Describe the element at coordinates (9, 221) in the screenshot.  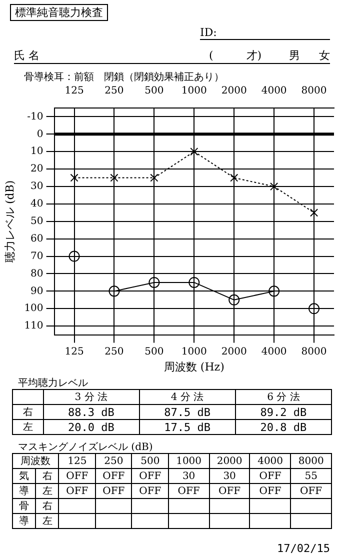
I see `y-axis-title: 聴力レベル (dB)` at that location.